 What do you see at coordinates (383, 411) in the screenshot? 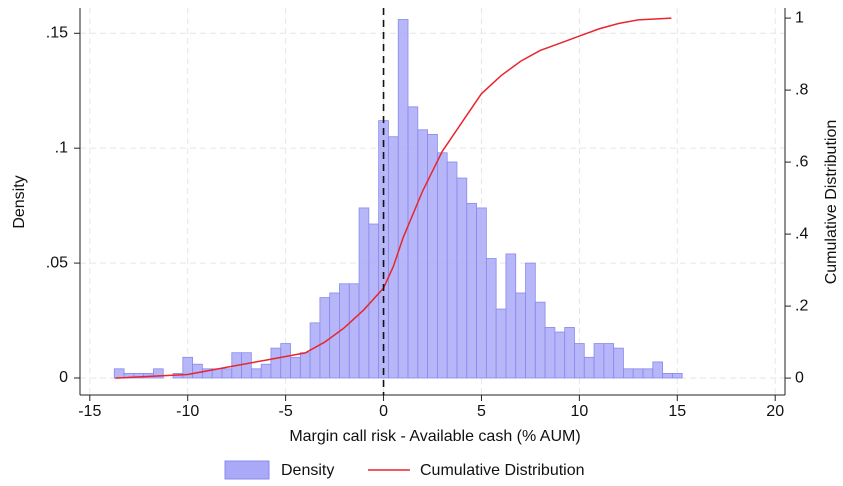
I see `x-tick-label: 0` at bounding box center [383, 411].